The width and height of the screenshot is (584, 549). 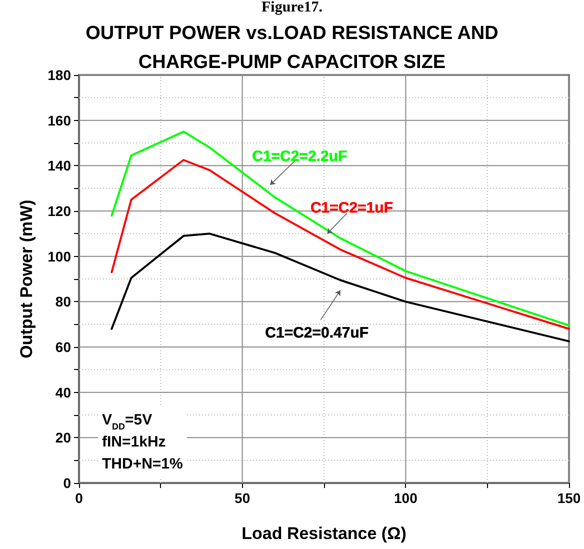 What do you see at coordinates (63, 392) in the screenshot?
I see `y-tick-label: 40` at bounding box center [63, 392].